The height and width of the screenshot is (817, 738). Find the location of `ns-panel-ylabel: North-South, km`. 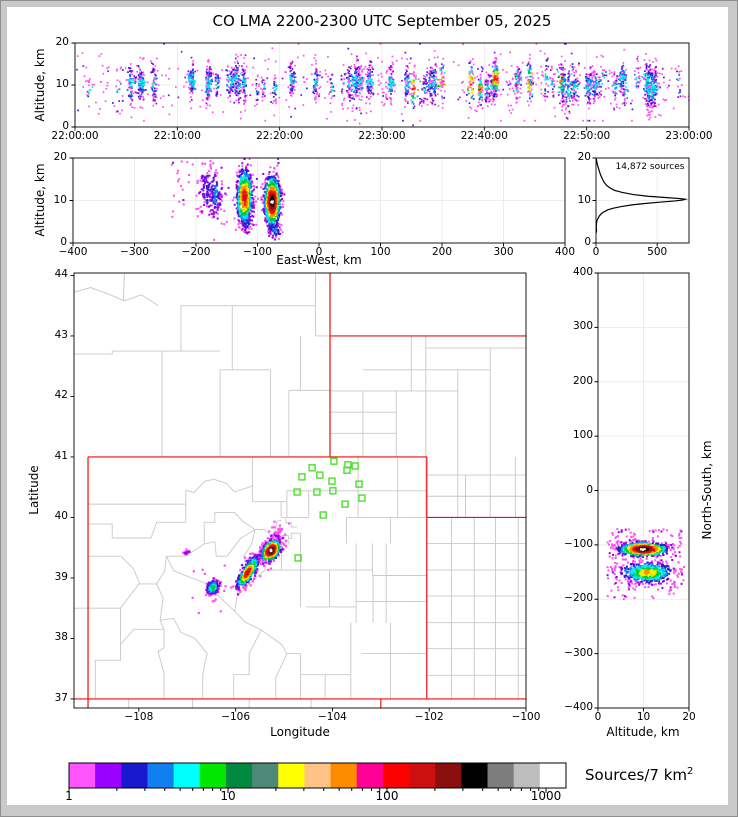

ns-panel-ylabel: North-South, km is located at coordinates (707, 490).